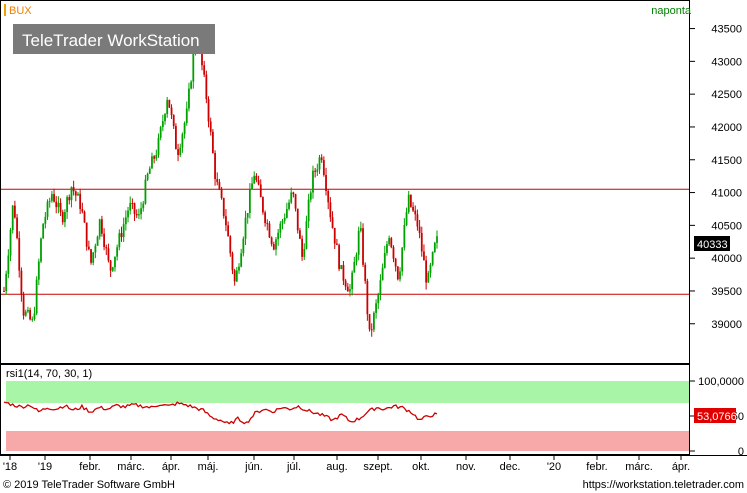 The height and width of the screenshot is (493, 747). What do you see at coordinates (20, 11) in the screenshot?
I see `symbol-label: BUX` at bounding box center [20, 11].